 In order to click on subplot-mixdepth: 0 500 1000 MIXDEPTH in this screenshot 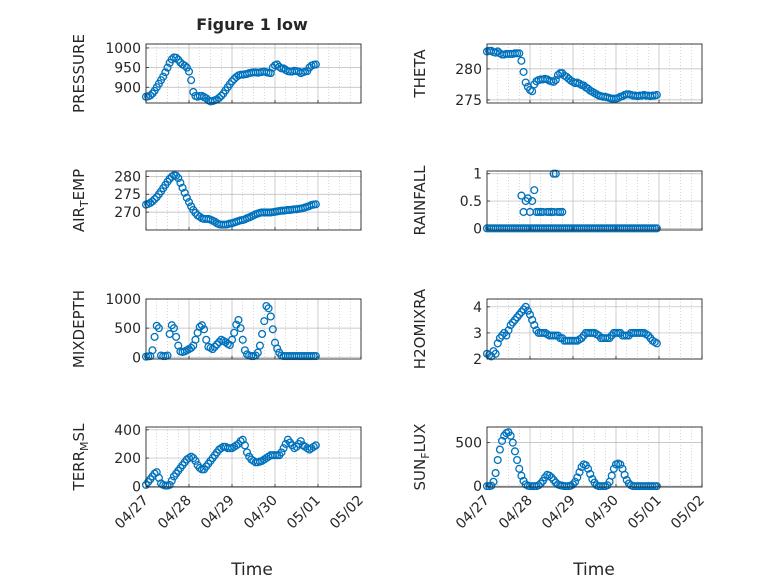, I will do `click(216, 329)`.